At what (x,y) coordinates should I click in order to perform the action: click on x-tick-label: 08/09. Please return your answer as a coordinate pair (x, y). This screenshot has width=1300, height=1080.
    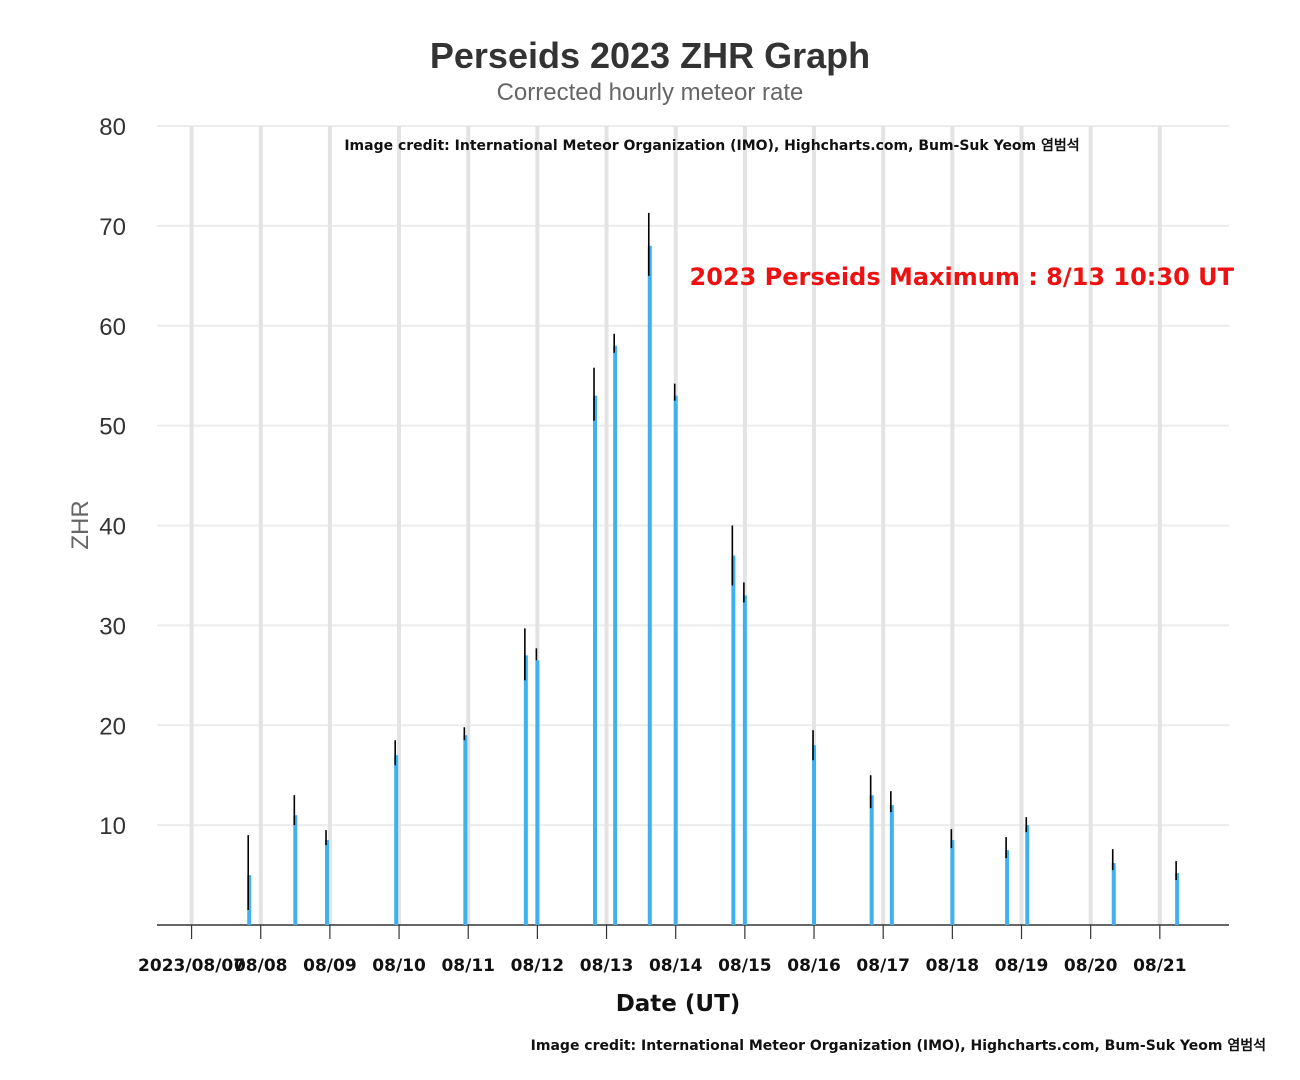
    Looking at the image, I should click on (330, 966).